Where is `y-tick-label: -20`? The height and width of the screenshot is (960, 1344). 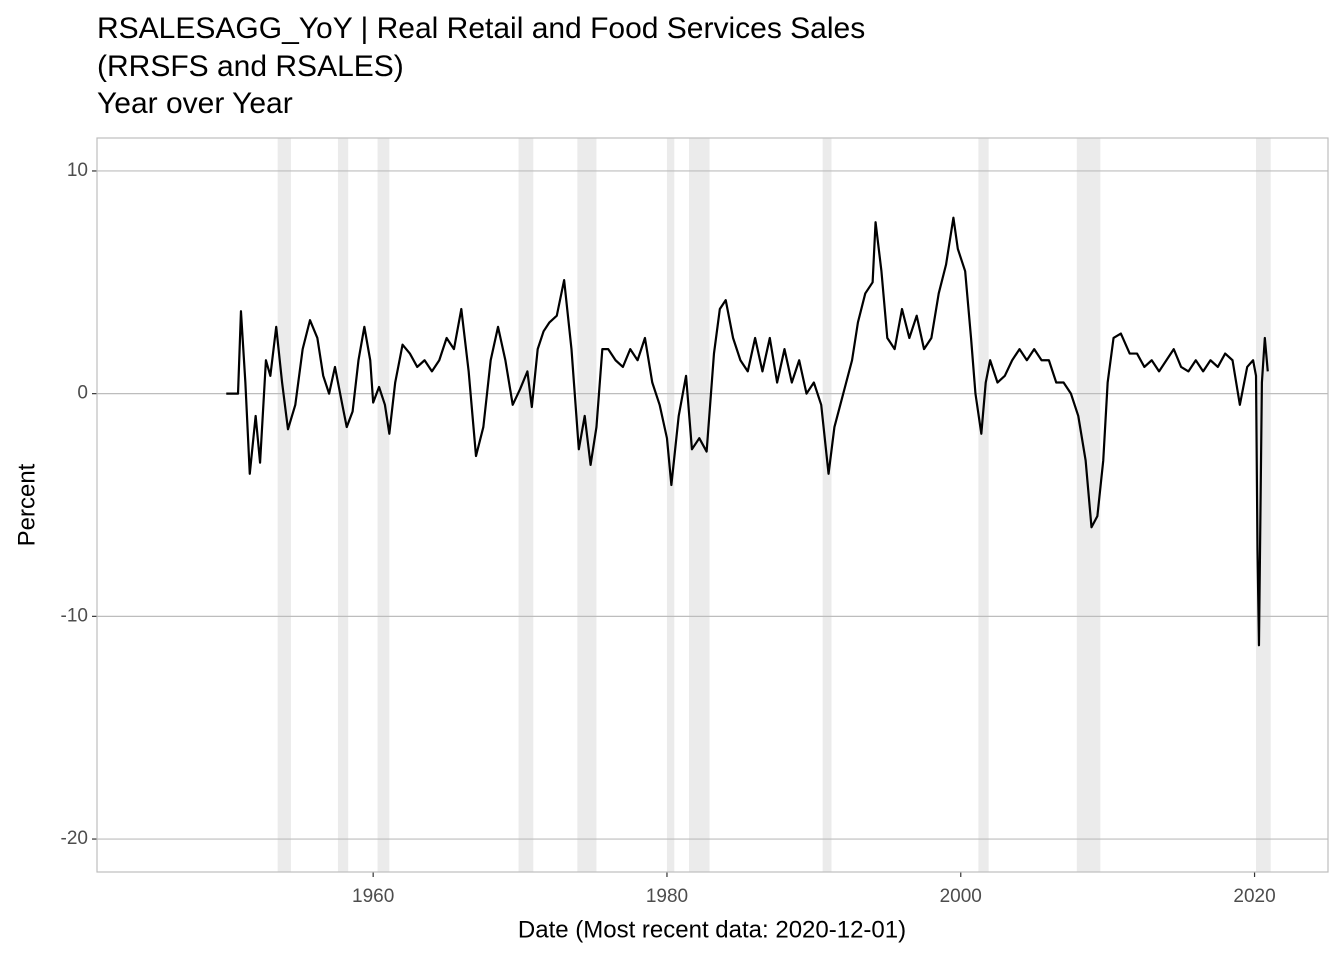 y-tick-label: -20 is located at coordinates (74, 838).